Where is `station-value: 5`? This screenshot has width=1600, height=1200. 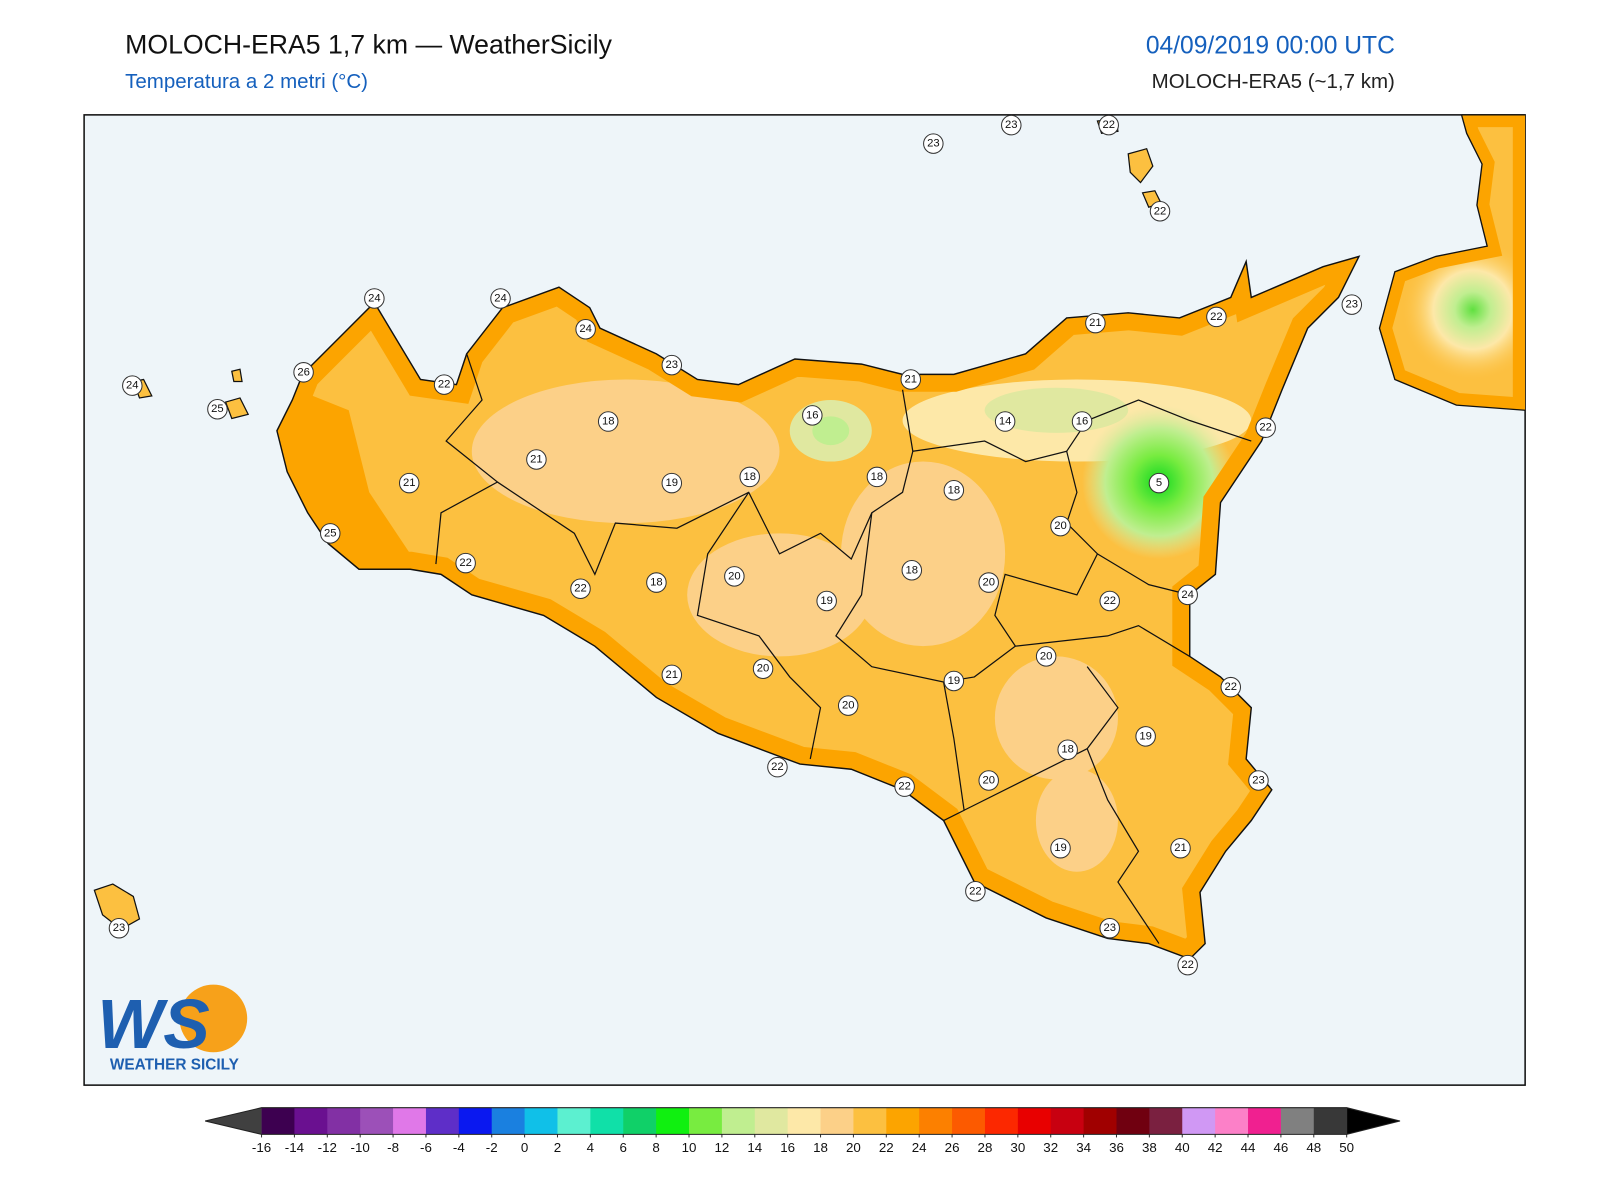 station-value: 5 is located at coordinates (1159, 483).